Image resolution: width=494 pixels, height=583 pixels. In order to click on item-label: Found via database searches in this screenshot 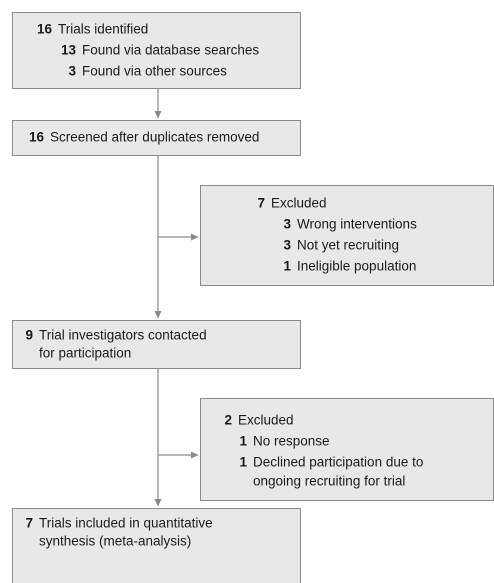, I will do `click(170, 50)`.